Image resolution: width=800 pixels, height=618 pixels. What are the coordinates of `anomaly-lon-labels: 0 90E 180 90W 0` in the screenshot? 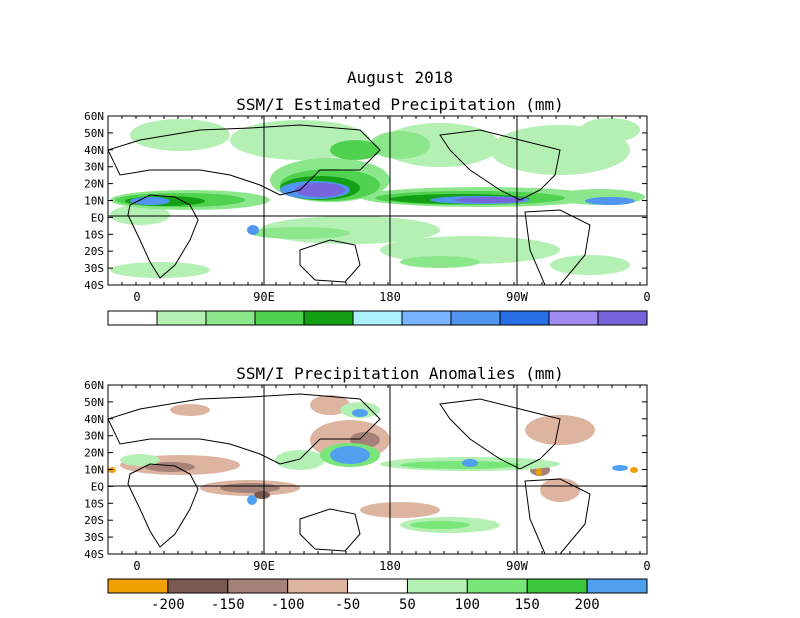 It's located at (391, 566).